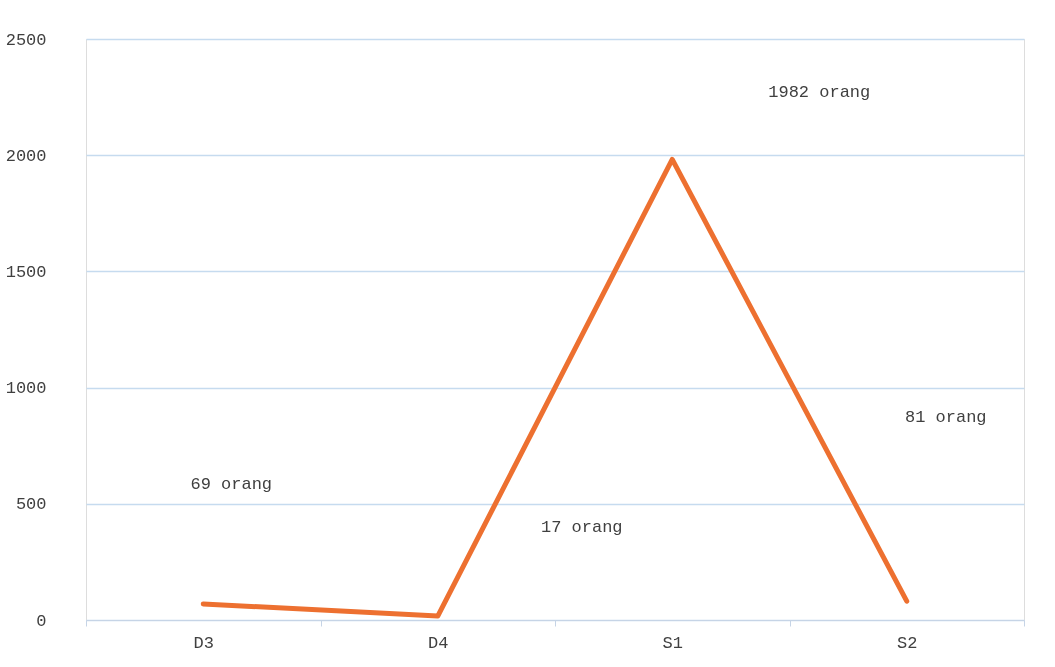 This screenshot has height=667, width=1055. Describe the element at coordinates (907, 643) in the screenshot. I see `x-tick-label: S2` at that location.